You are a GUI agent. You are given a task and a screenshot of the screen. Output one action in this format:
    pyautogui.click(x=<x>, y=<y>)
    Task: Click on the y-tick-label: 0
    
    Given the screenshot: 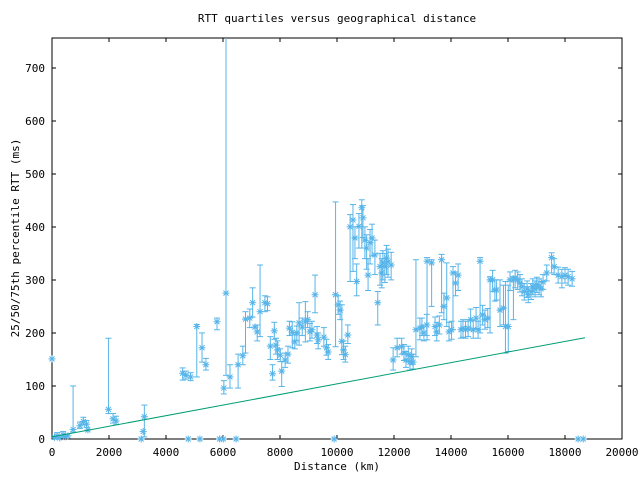 What is the action you would take?
    pyautogui.click(x=41, y=439)
    